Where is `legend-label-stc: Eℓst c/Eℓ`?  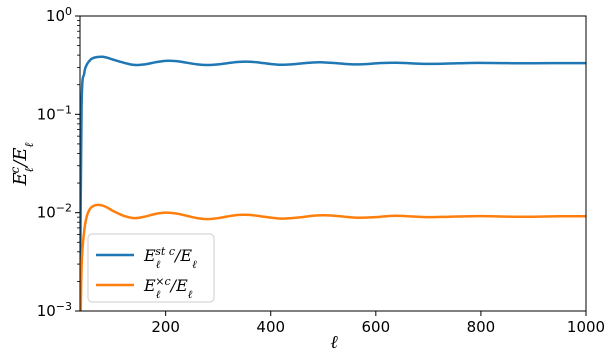 legend-label-stc: Eℓst c/Eℓ is located at coordinates (170, 258).